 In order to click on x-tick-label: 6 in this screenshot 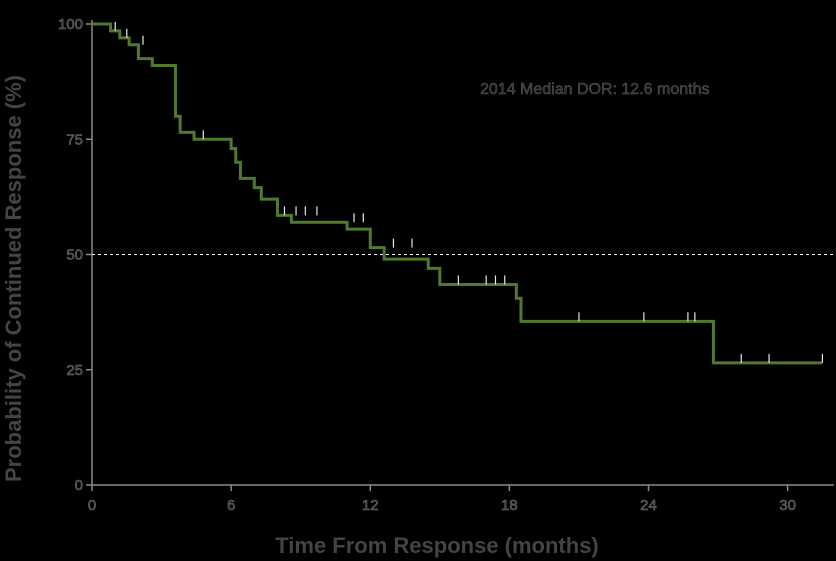, I will do `click(231, 505)`.